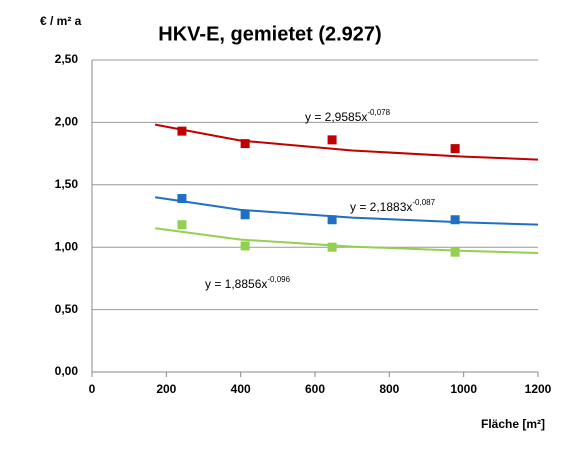  What do you see at coordinates (166, 389) in the screenshot?
I see `x-tick-label: 200` at bounding box center [166, 389].